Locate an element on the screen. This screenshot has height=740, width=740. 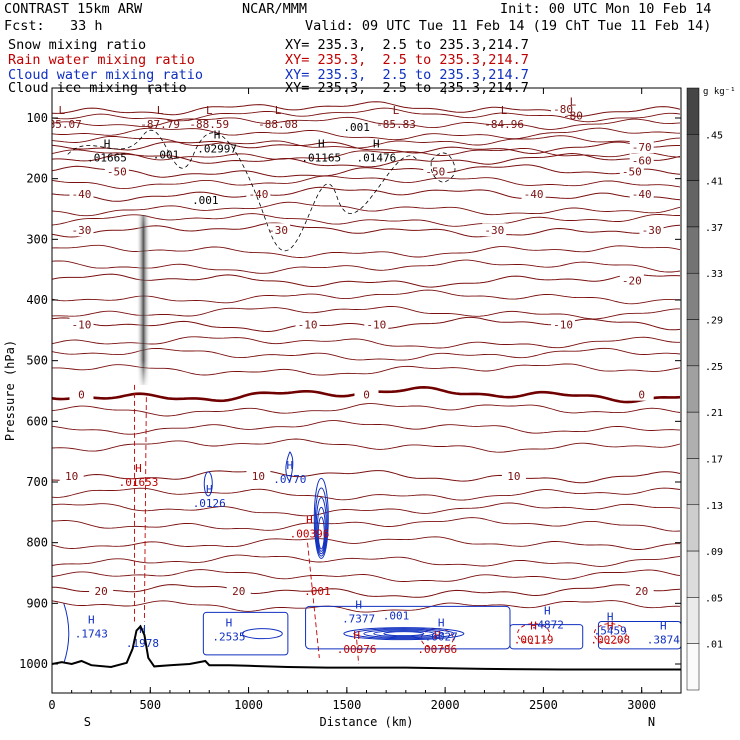
isotherm--80 is located at coordinates (366, 109).